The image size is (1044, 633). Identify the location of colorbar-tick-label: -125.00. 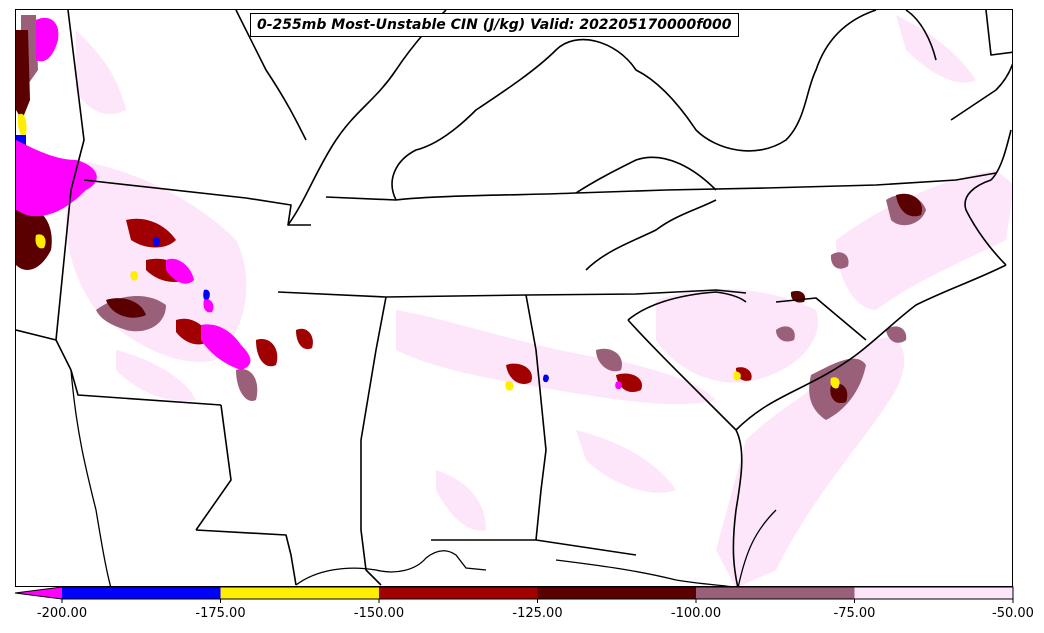
(537, 613).